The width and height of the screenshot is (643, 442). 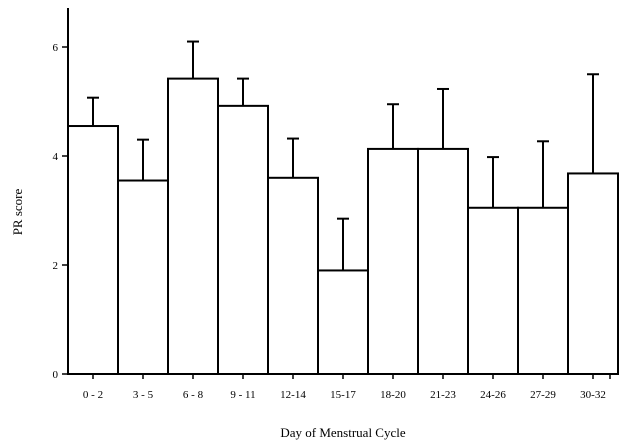 I want to click on x-tick-label: 18-20, so click(x=393, y=395).